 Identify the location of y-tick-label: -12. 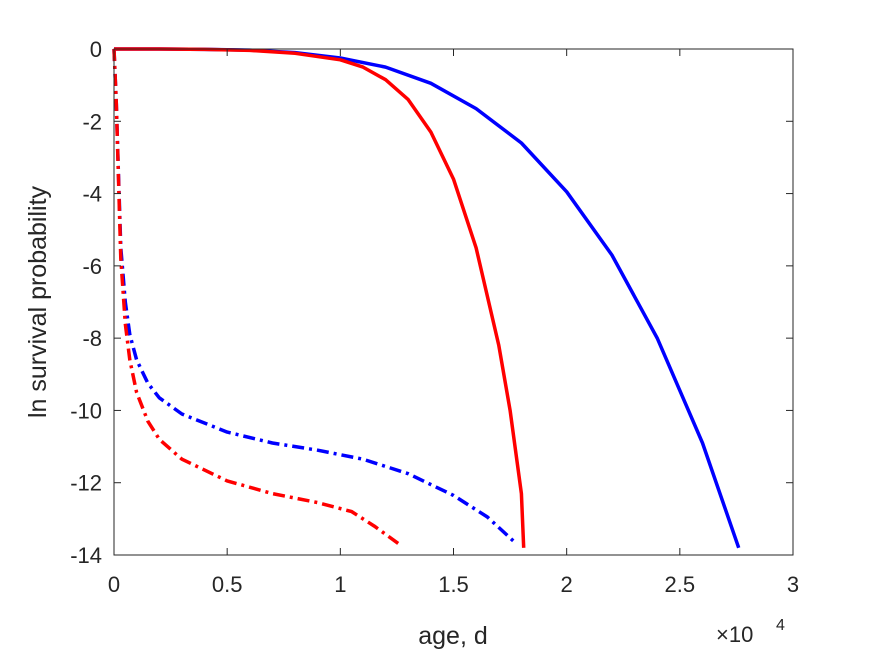
(86, 483).